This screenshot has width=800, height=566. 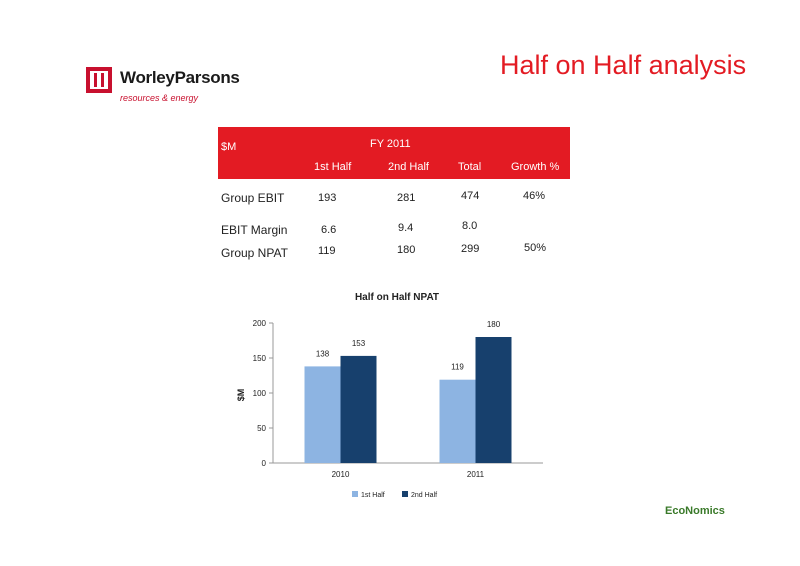 What do you see at coordinates (406, 198) in the screenshot?
I see `cell-ebit-2nd-half: 281` at bounding box center [406, 198].